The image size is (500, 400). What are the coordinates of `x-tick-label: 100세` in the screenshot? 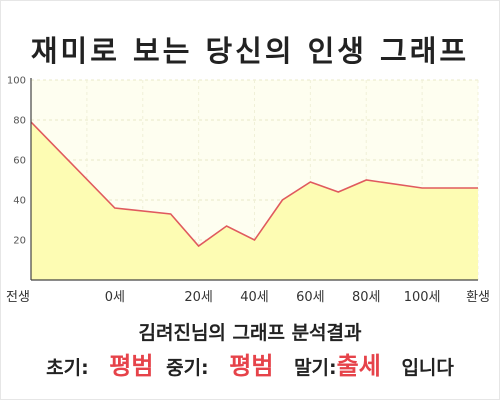 It's located at (422, 297).